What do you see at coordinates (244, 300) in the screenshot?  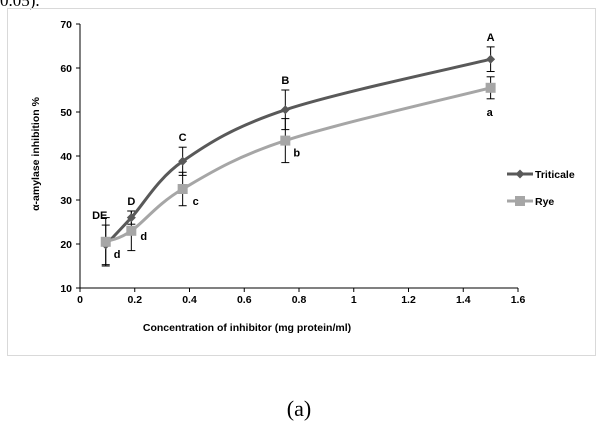 I see `x-tick-label: 0.6` at bounding box center [244, 300].